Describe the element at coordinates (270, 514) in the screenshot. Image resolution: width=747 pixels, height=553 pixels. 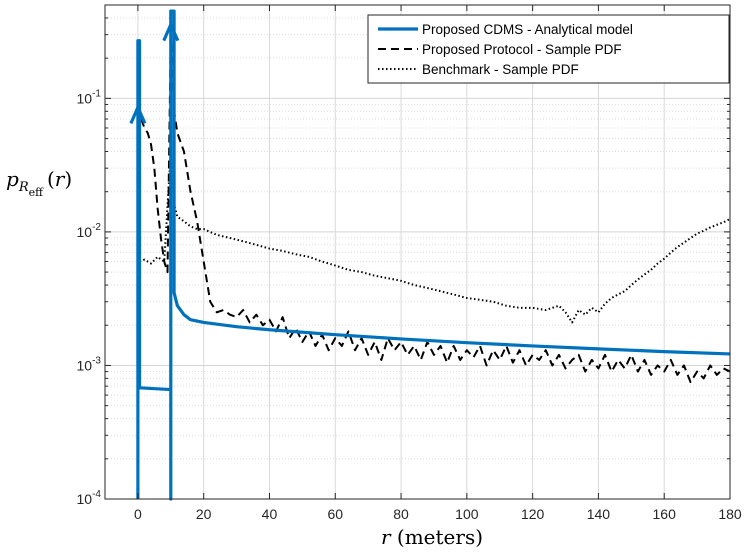
I see `x-tick-label: 40` at that location.